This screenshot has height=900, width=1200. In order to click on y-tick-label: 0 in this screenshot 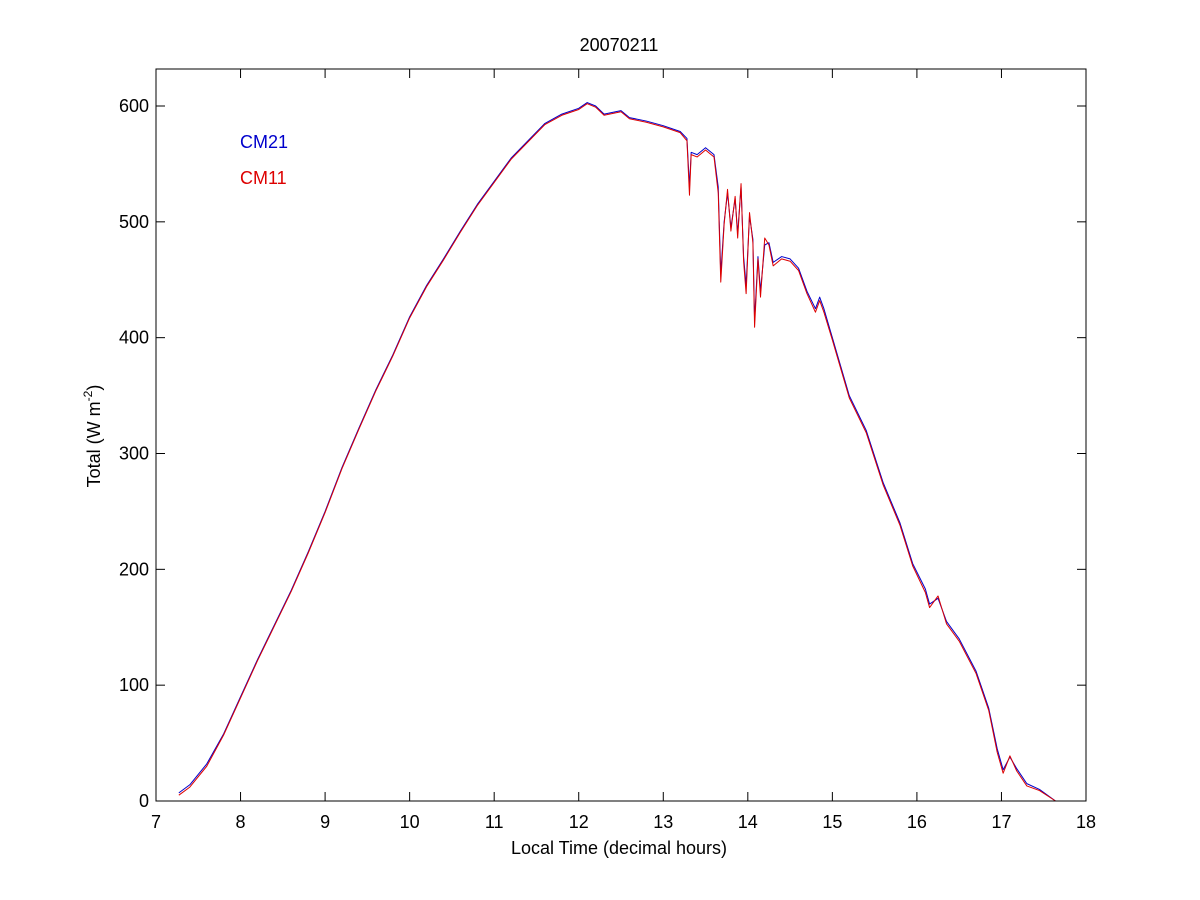, I will do `click(144, 801)`.